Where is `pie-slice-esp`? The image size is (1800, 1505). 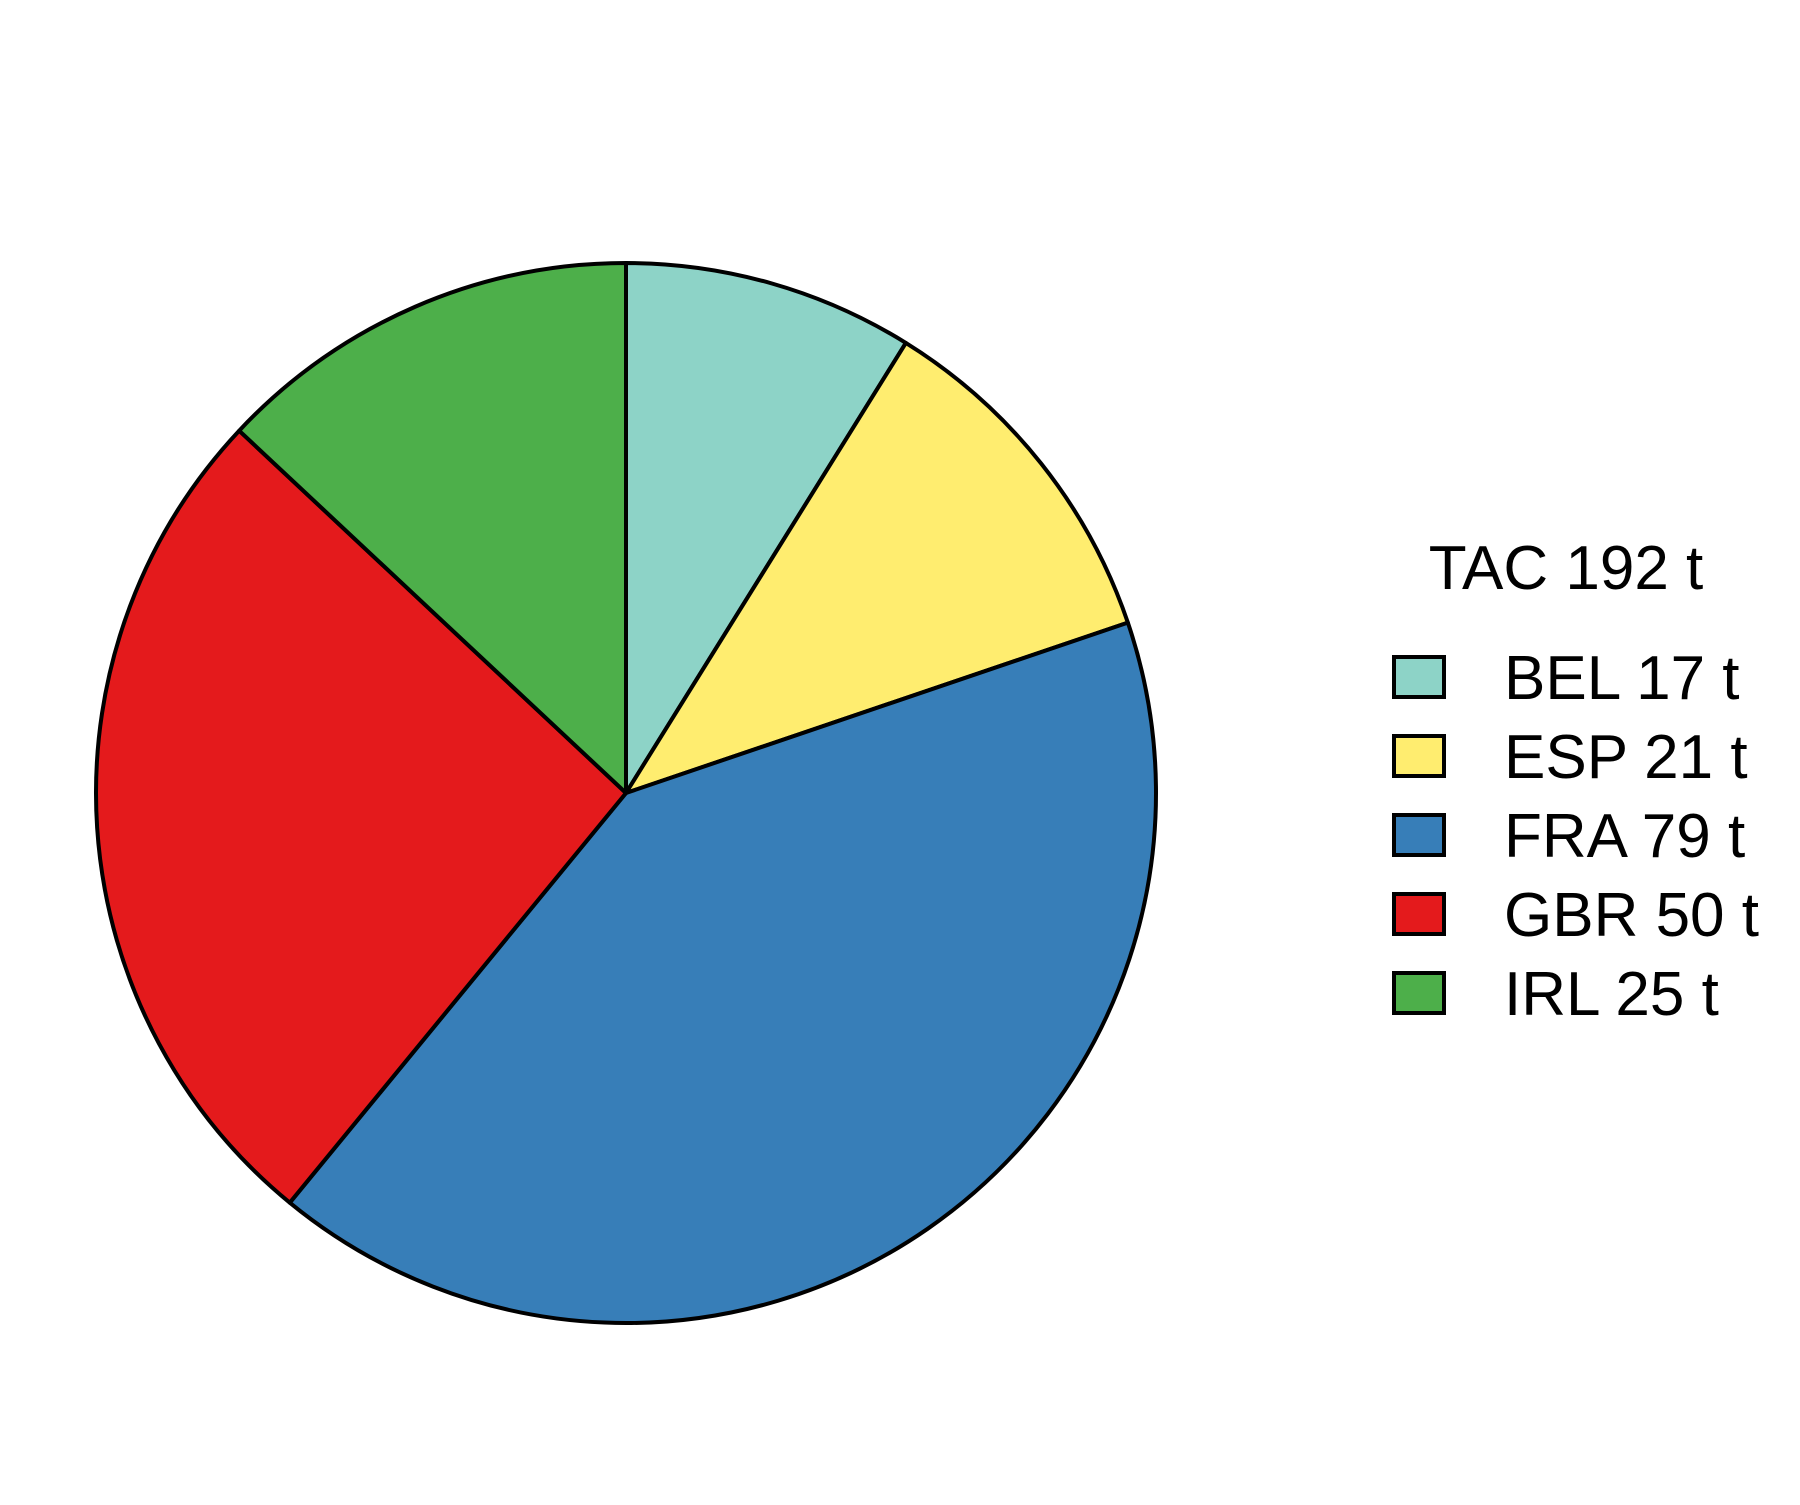 pie-slice-esp is located at coordinates (877, 567).